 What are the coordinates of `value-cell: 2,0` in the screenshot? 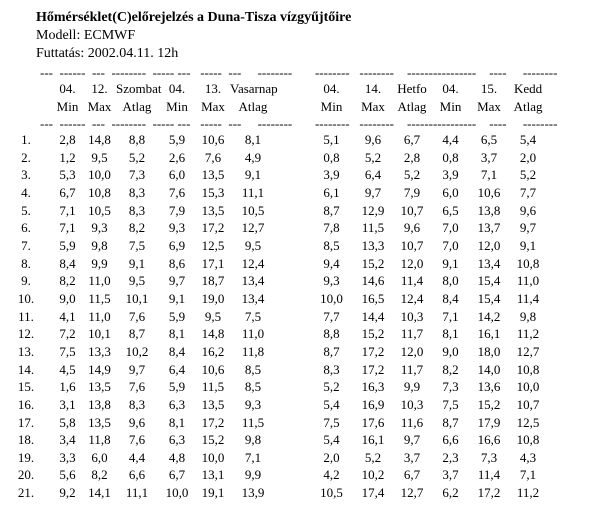 It's located at (331, 457).